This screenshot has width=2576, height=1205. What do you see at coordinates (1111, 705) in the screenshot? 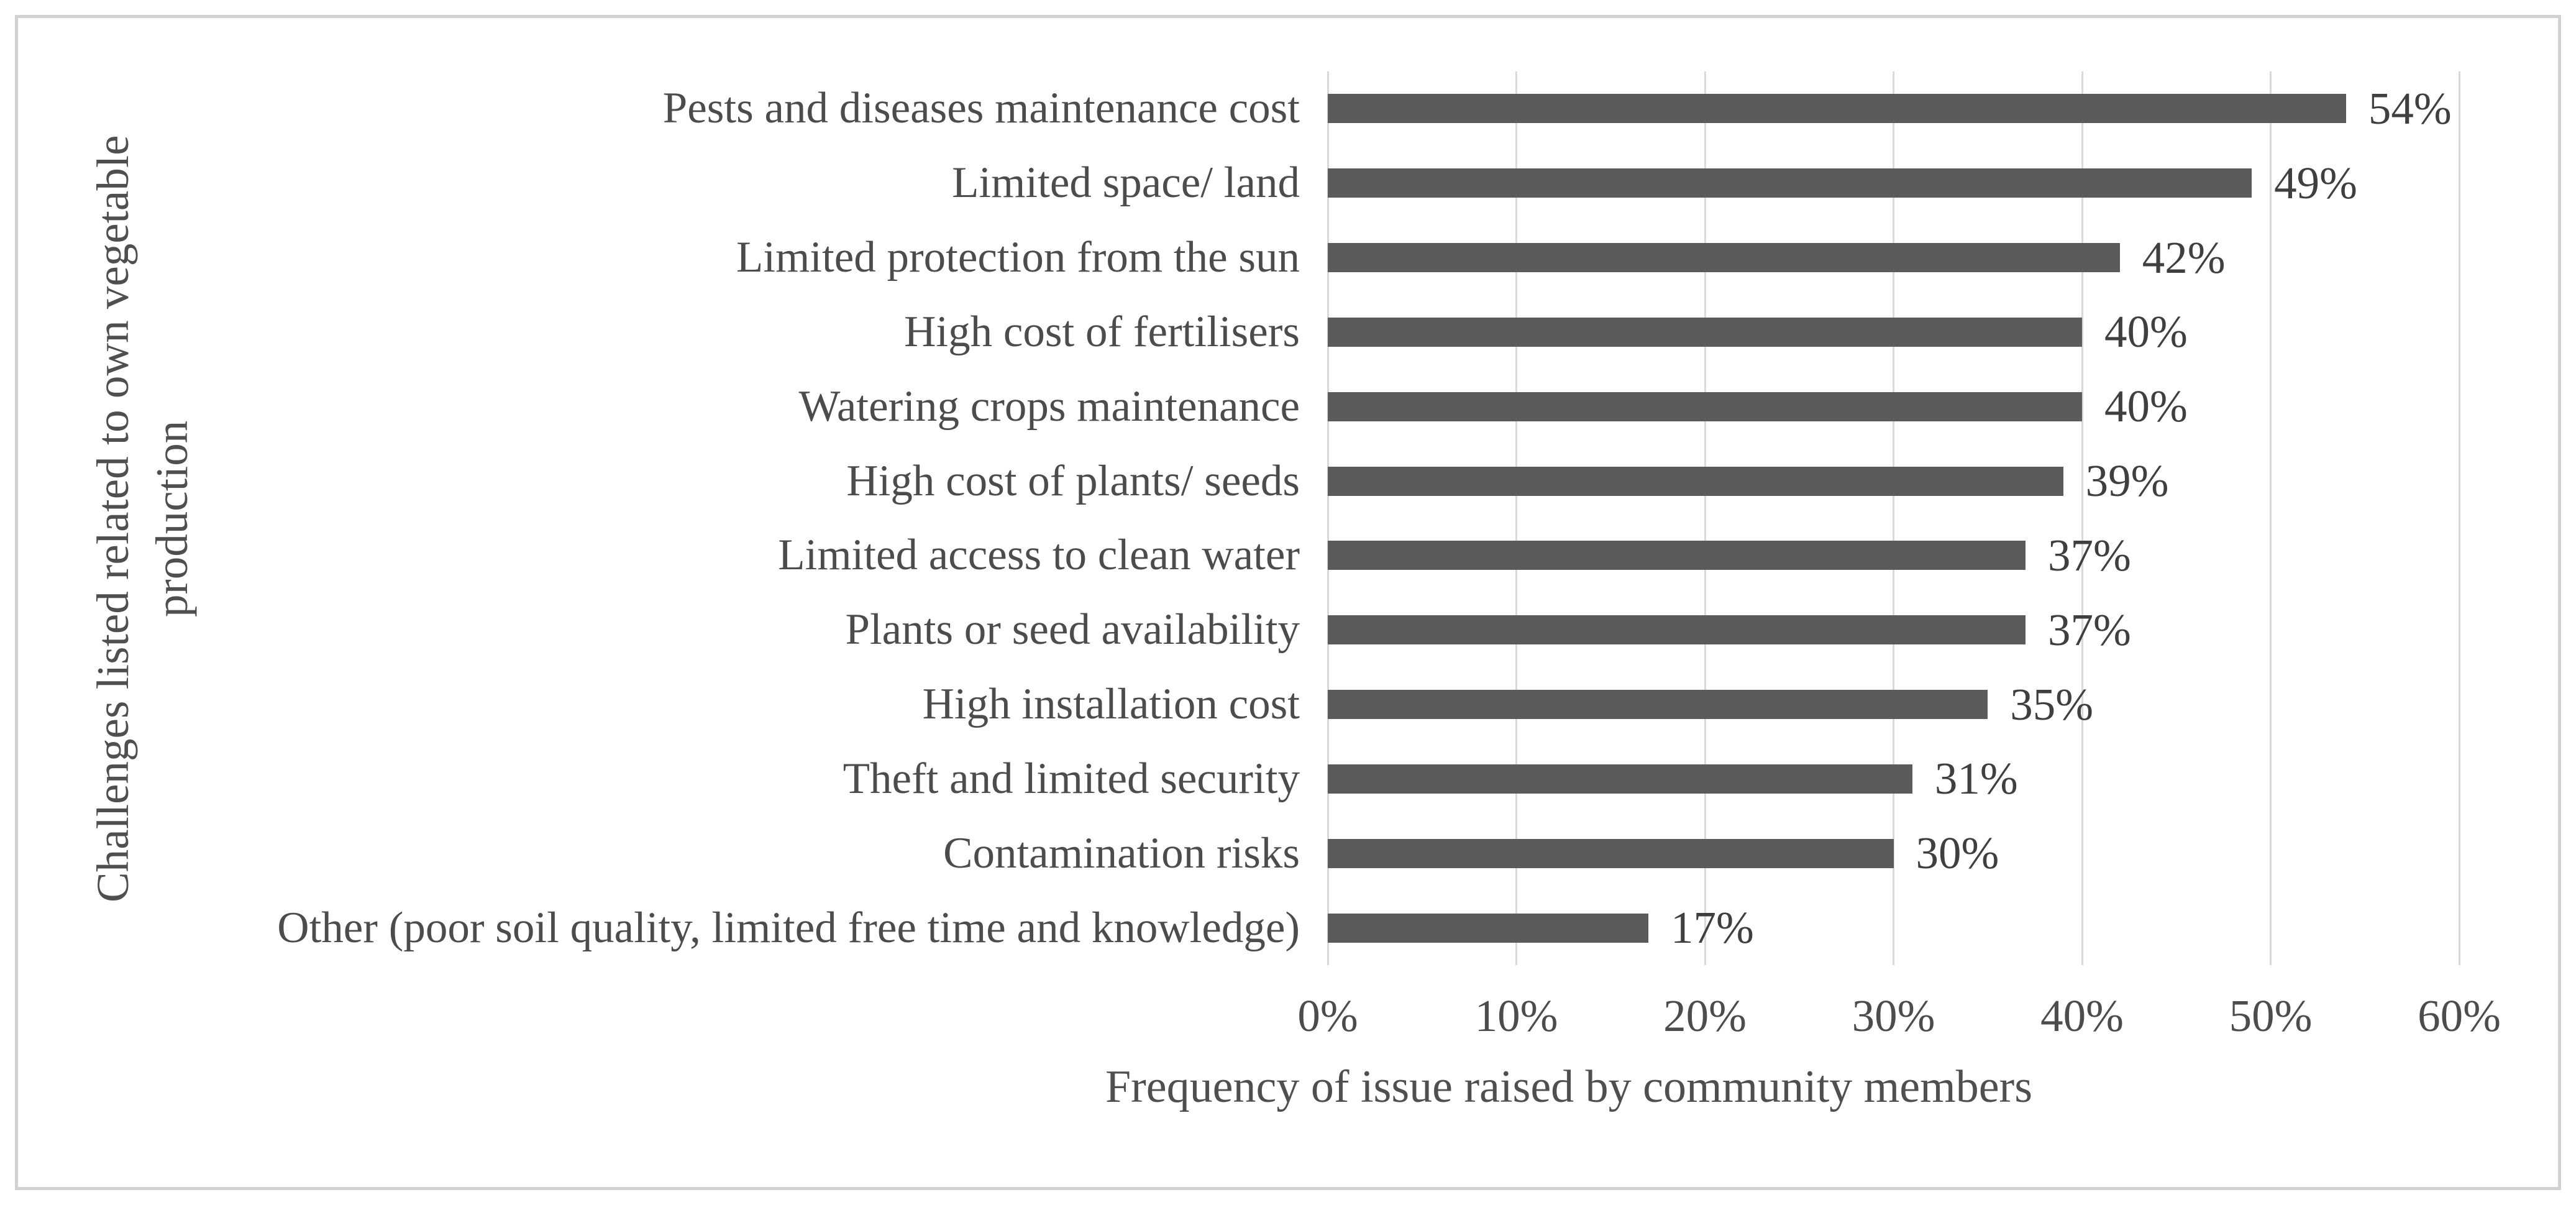
I see `category-label: High installation cost` at bounding box center [1111, 705].